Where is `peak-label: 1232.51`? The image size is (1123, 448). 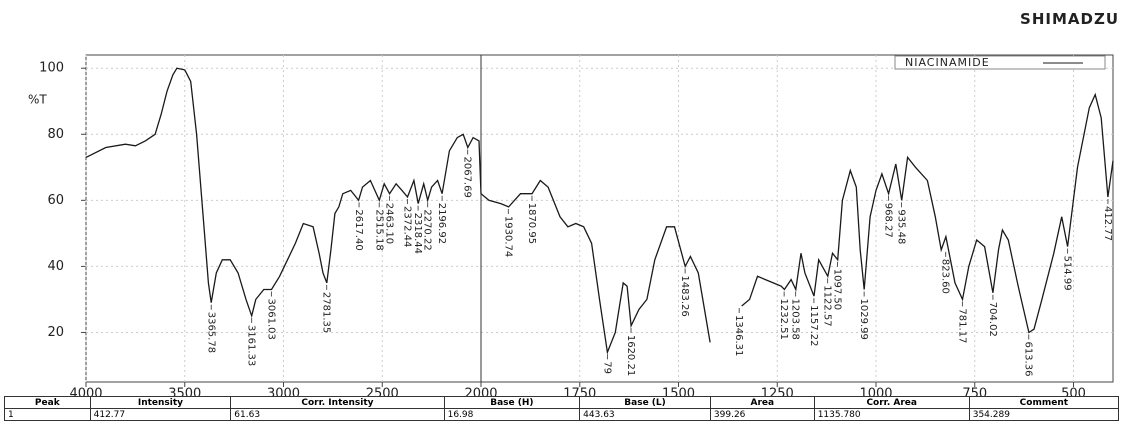 peak-label: 1232.51 is located at coordinates (783, 319).